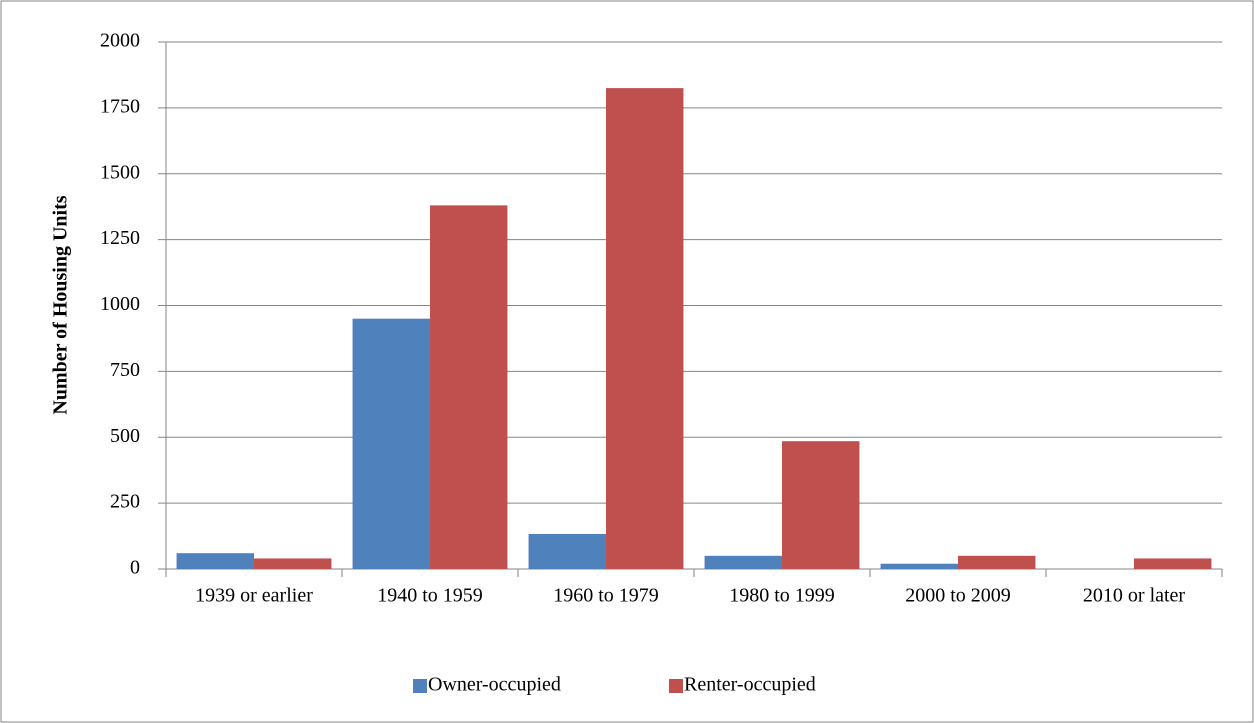 This screenshot has height=723, width=1254. What do you see at coordinates (120, 304) in the screenshot?
I see `y-tick-label: 1000` at bounding box center [120, 304].